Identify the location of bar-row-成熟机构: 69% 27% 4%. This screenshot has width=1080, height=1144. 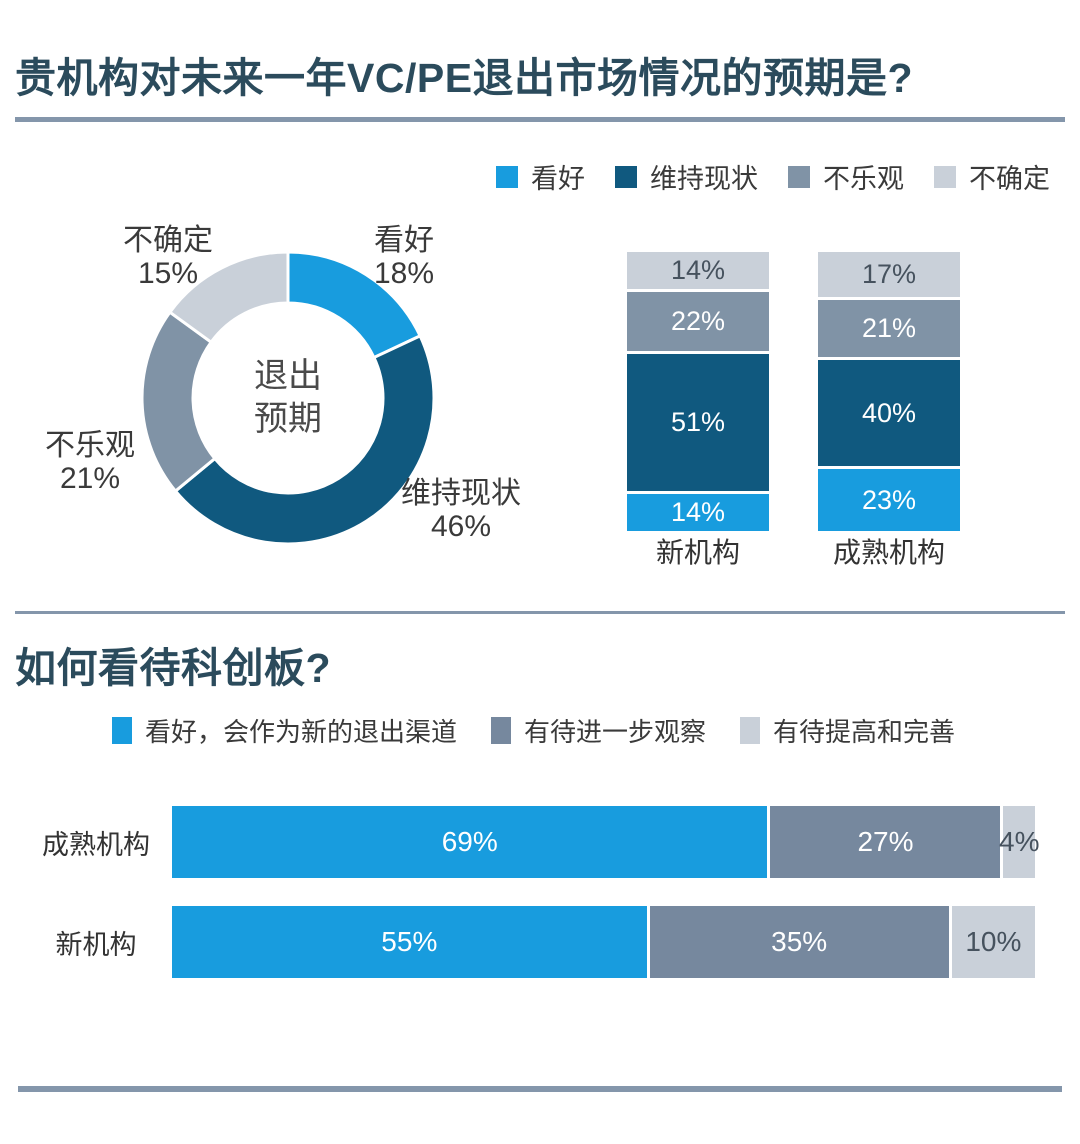
(605, 842).